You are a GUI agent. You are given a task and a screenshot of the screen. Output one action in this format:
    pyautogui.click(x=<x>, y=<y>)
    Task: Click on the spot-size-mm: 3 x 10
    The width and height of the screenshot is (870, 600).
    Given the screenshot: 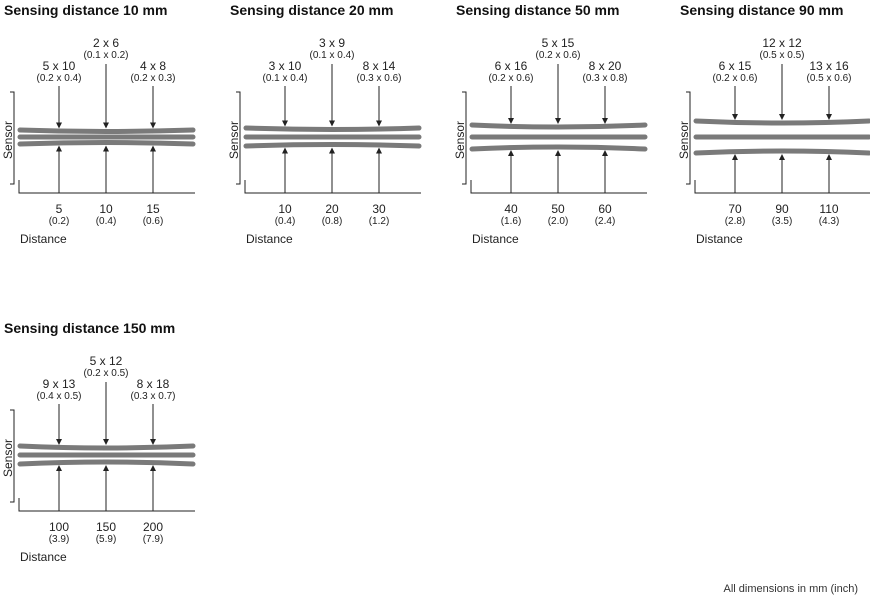 What is the action you would take?
    pyautogui.click(x=285, y=66)
    